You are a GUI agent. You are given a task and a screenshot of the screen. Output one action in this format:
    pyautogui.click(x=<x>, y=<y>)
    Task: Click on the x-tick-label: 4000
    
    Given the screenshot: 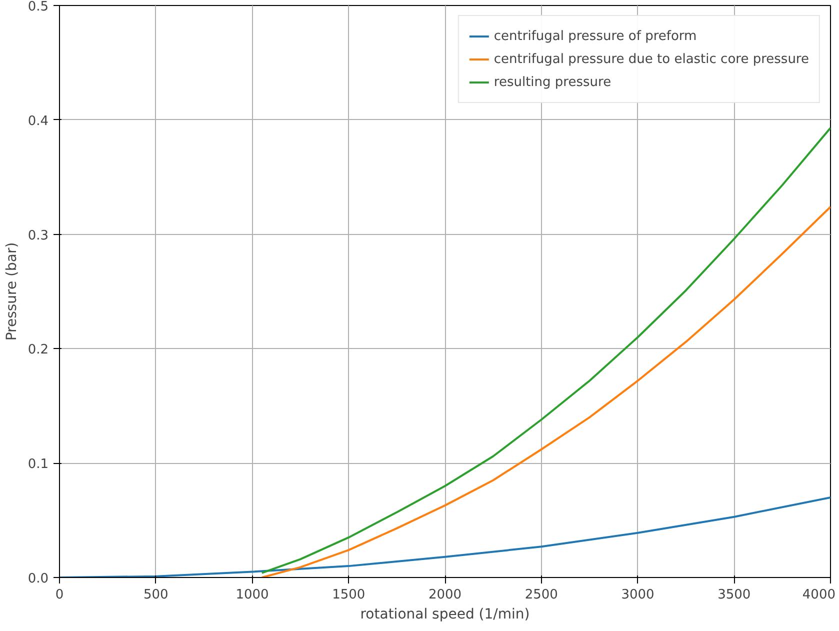 What is the action you would take?
    pyautogui.click(x=819, y=595)
    